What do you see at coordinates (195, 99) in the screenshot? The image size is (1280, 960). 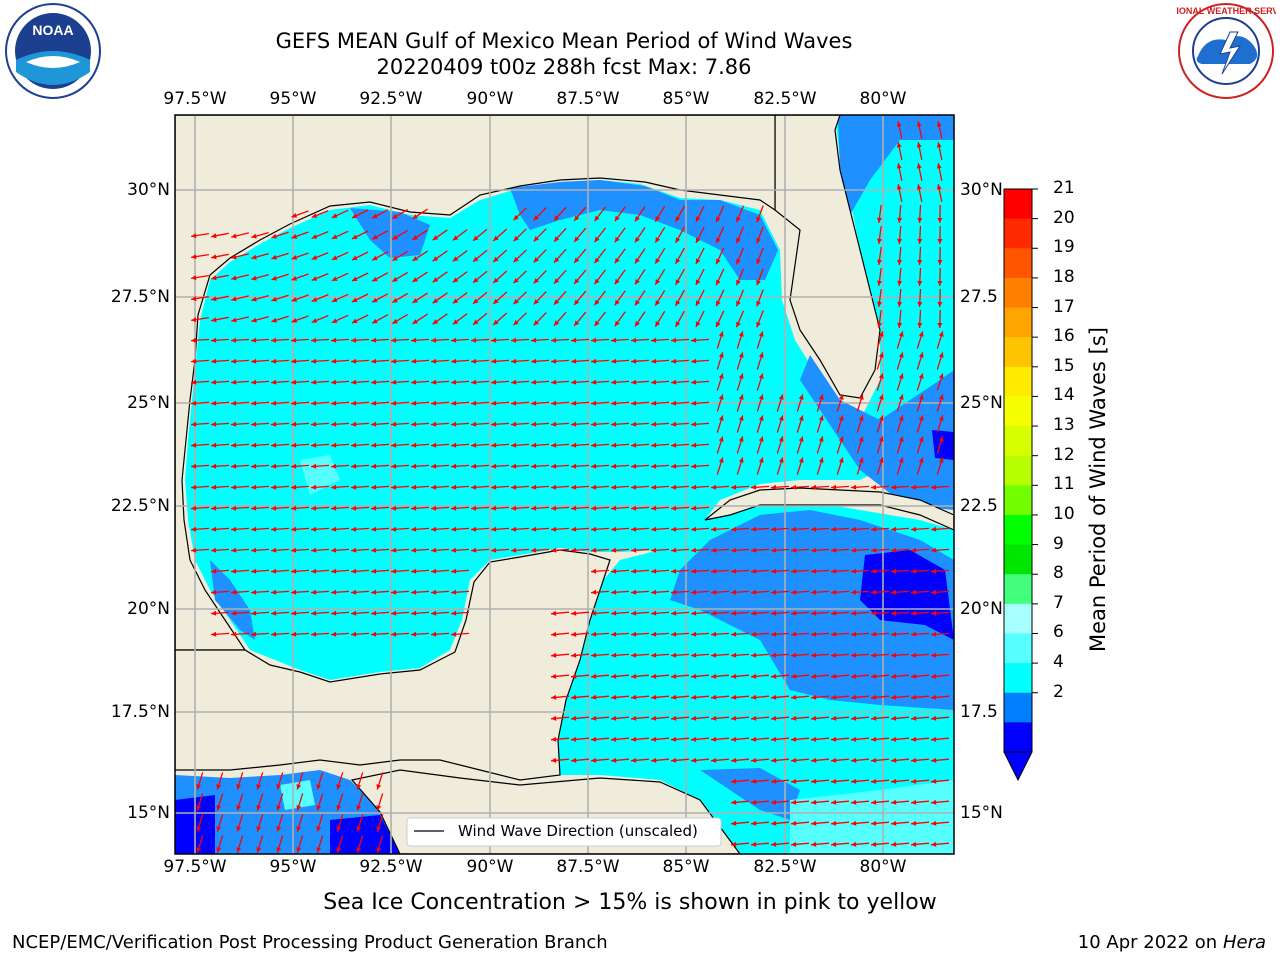 I see `lon-label-top-1: 97.5°W` at bounding box center [195, 99].